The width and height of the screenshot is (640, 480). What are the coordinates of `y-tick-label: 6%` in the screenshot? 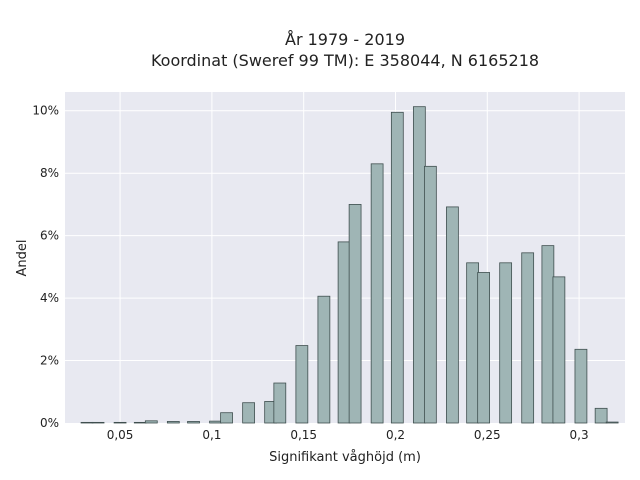 It's located at (49, 236).